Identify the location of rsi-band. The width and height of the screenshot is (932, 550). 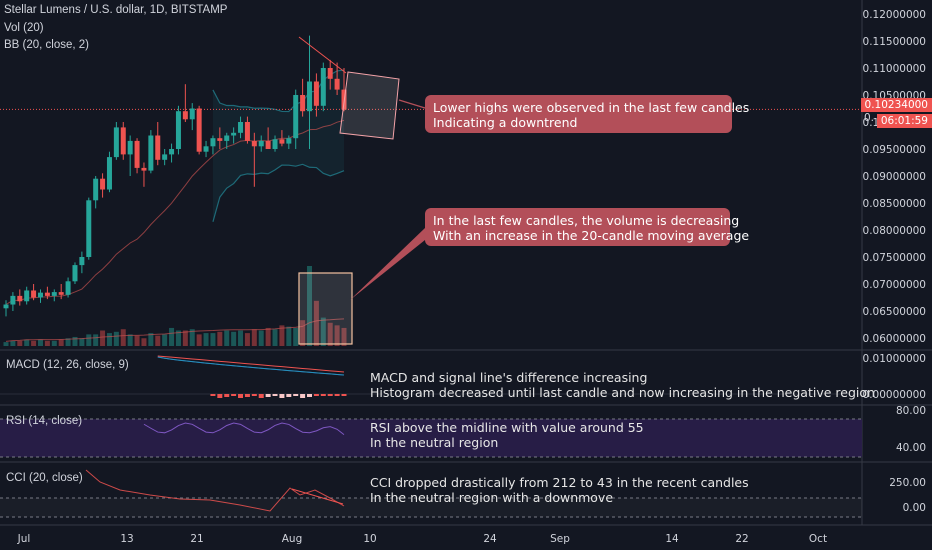
(431, 438).